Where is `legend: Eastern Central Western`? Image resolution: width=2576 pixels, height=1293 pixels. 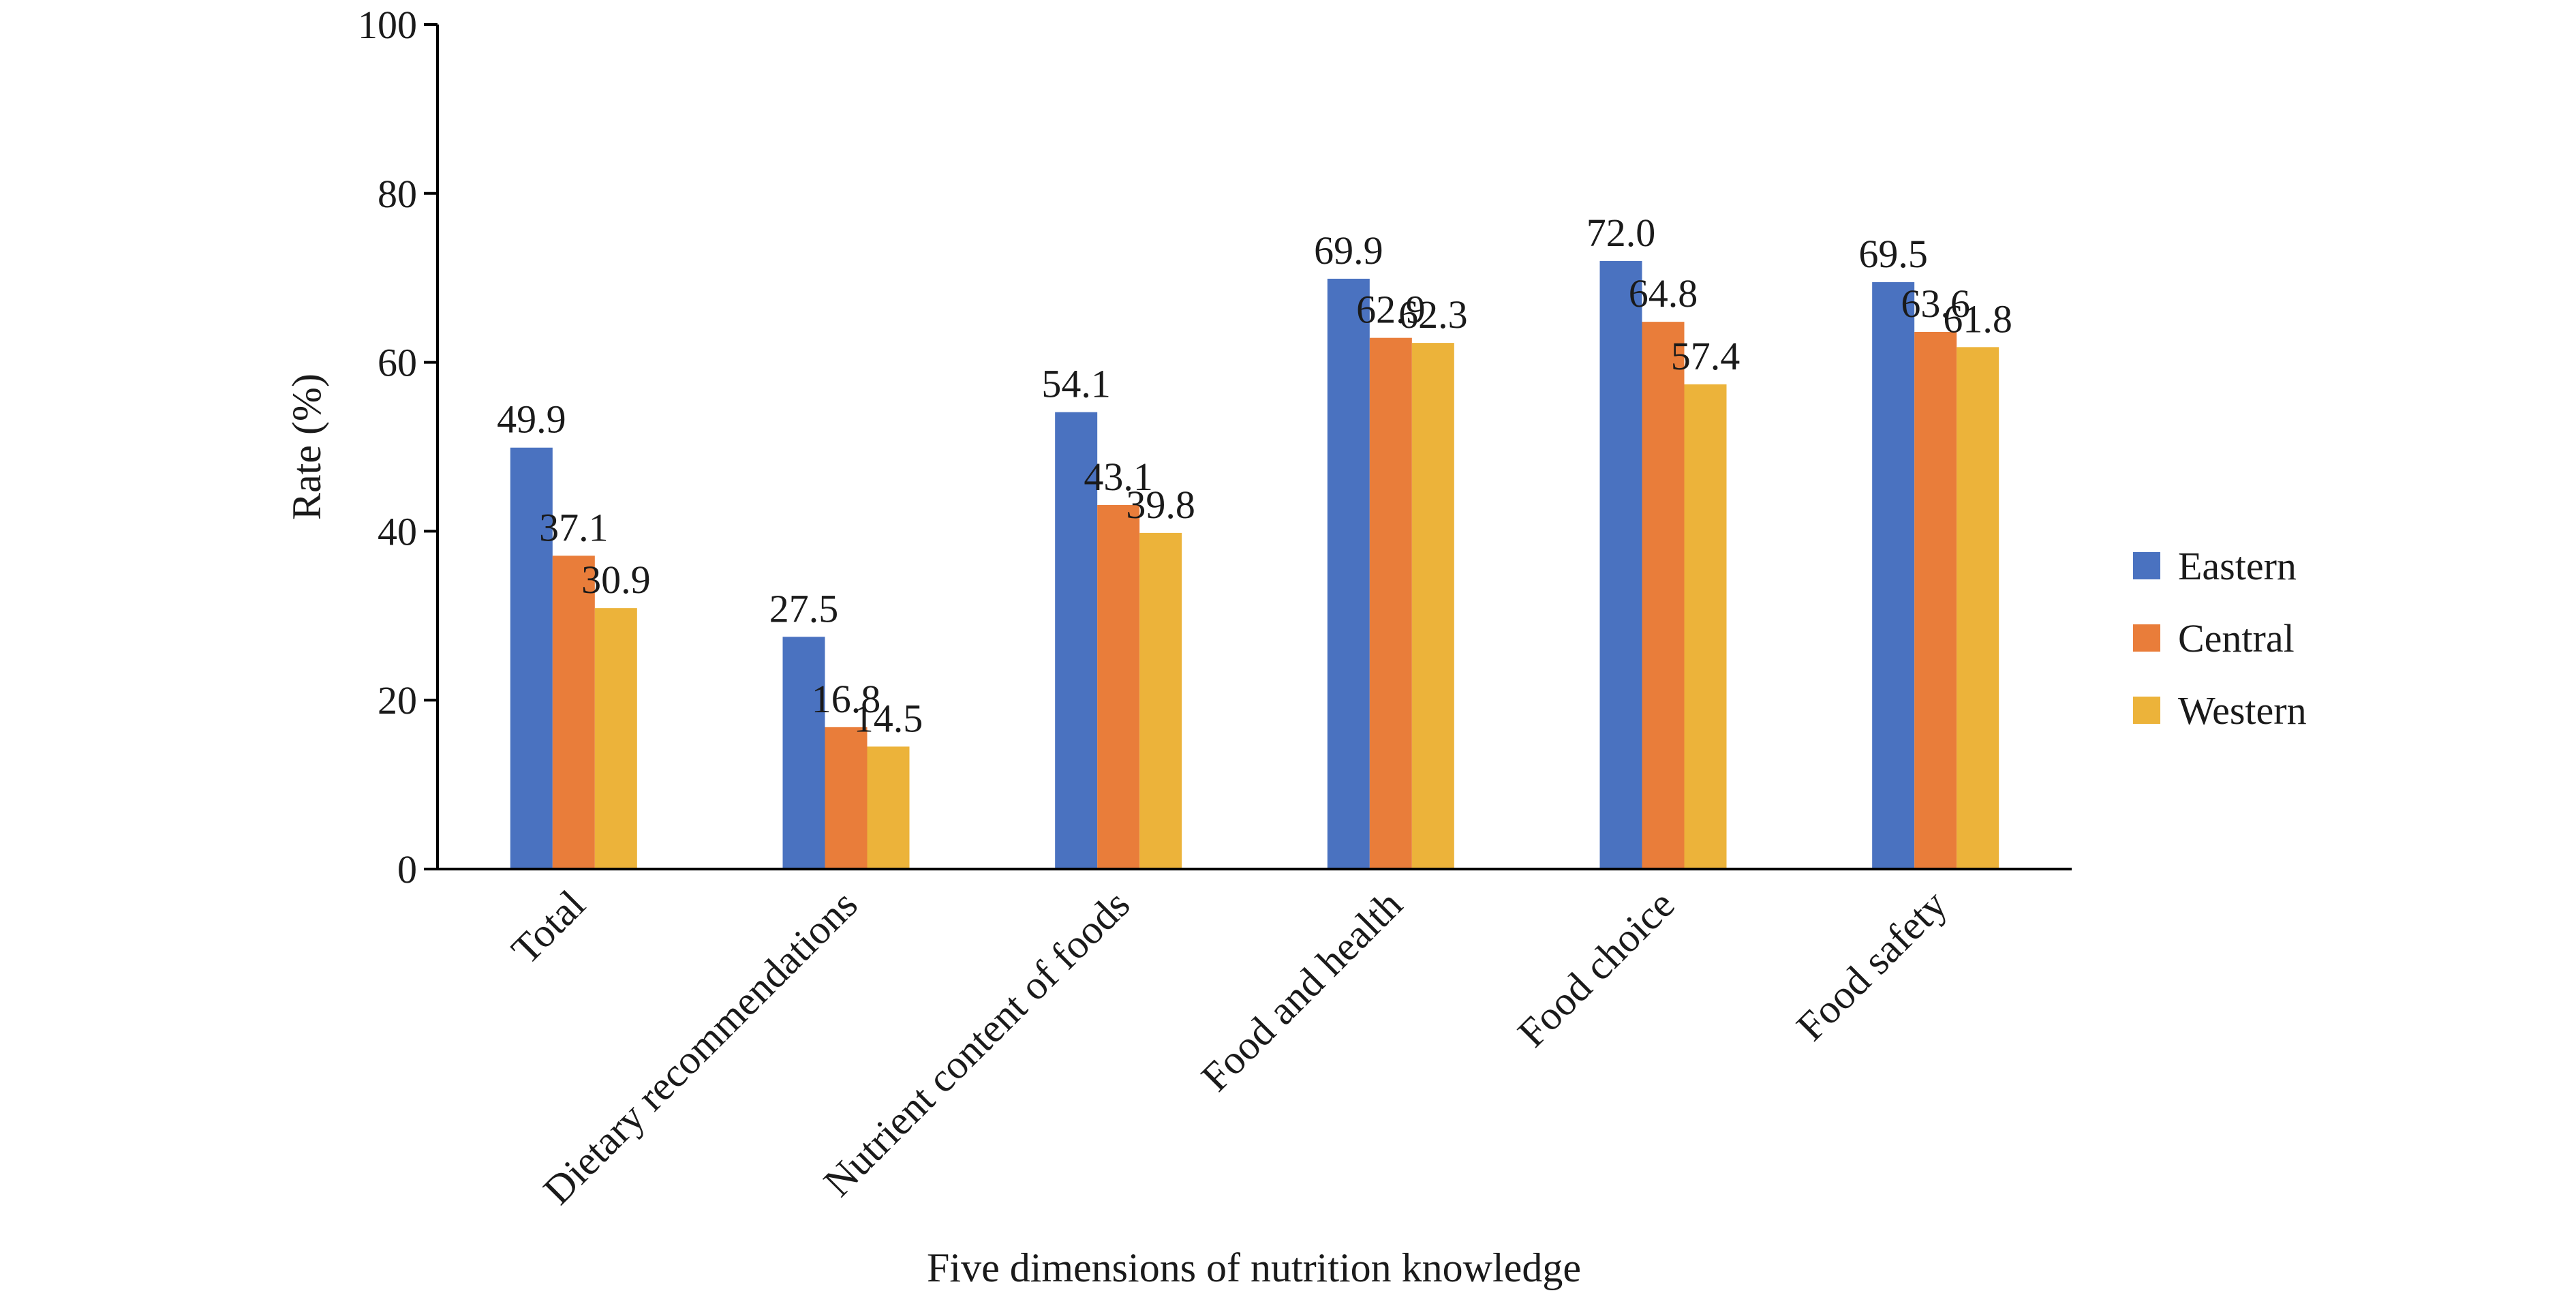 legend: Eastern Central Western is located at coordinates (2220, 638).